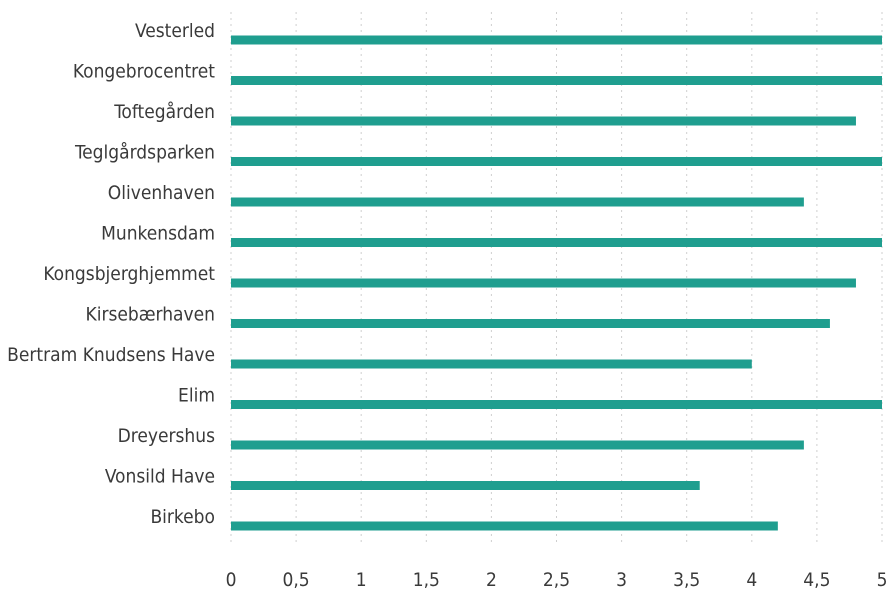 Image resolution: width=891 pixels, height=592 pixels. I want to click on x-tick-label: 5, so click(882, 580).